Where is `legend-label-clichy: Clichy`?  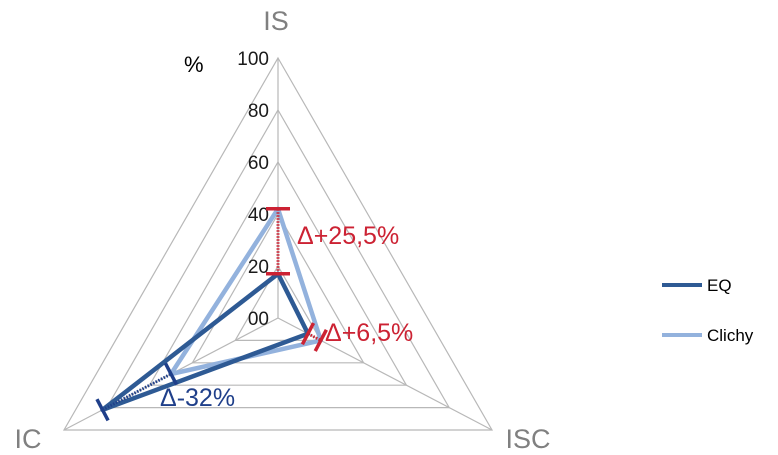
legend-label-clichy: Clichy is located at coordinates (730, 335).